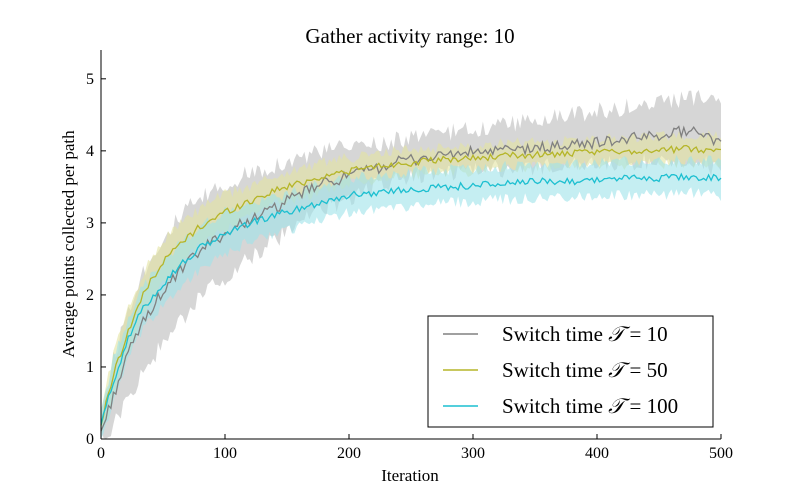 This screenshot has width=800, height=500. Describe the element at coordinates (90, 223) in the screenshot. I see `y-tick-label: 3` at that location.